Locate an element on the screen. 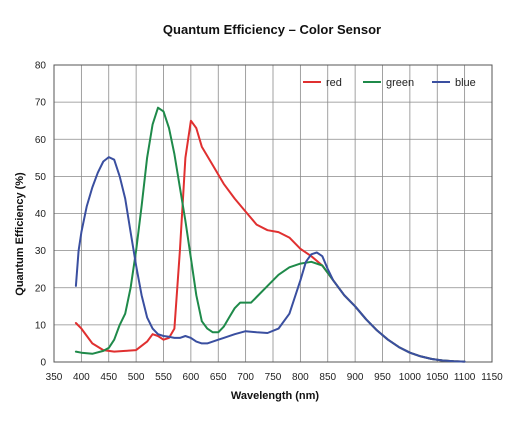  x-tick-label: 600 is located at coordinates (191, 377).